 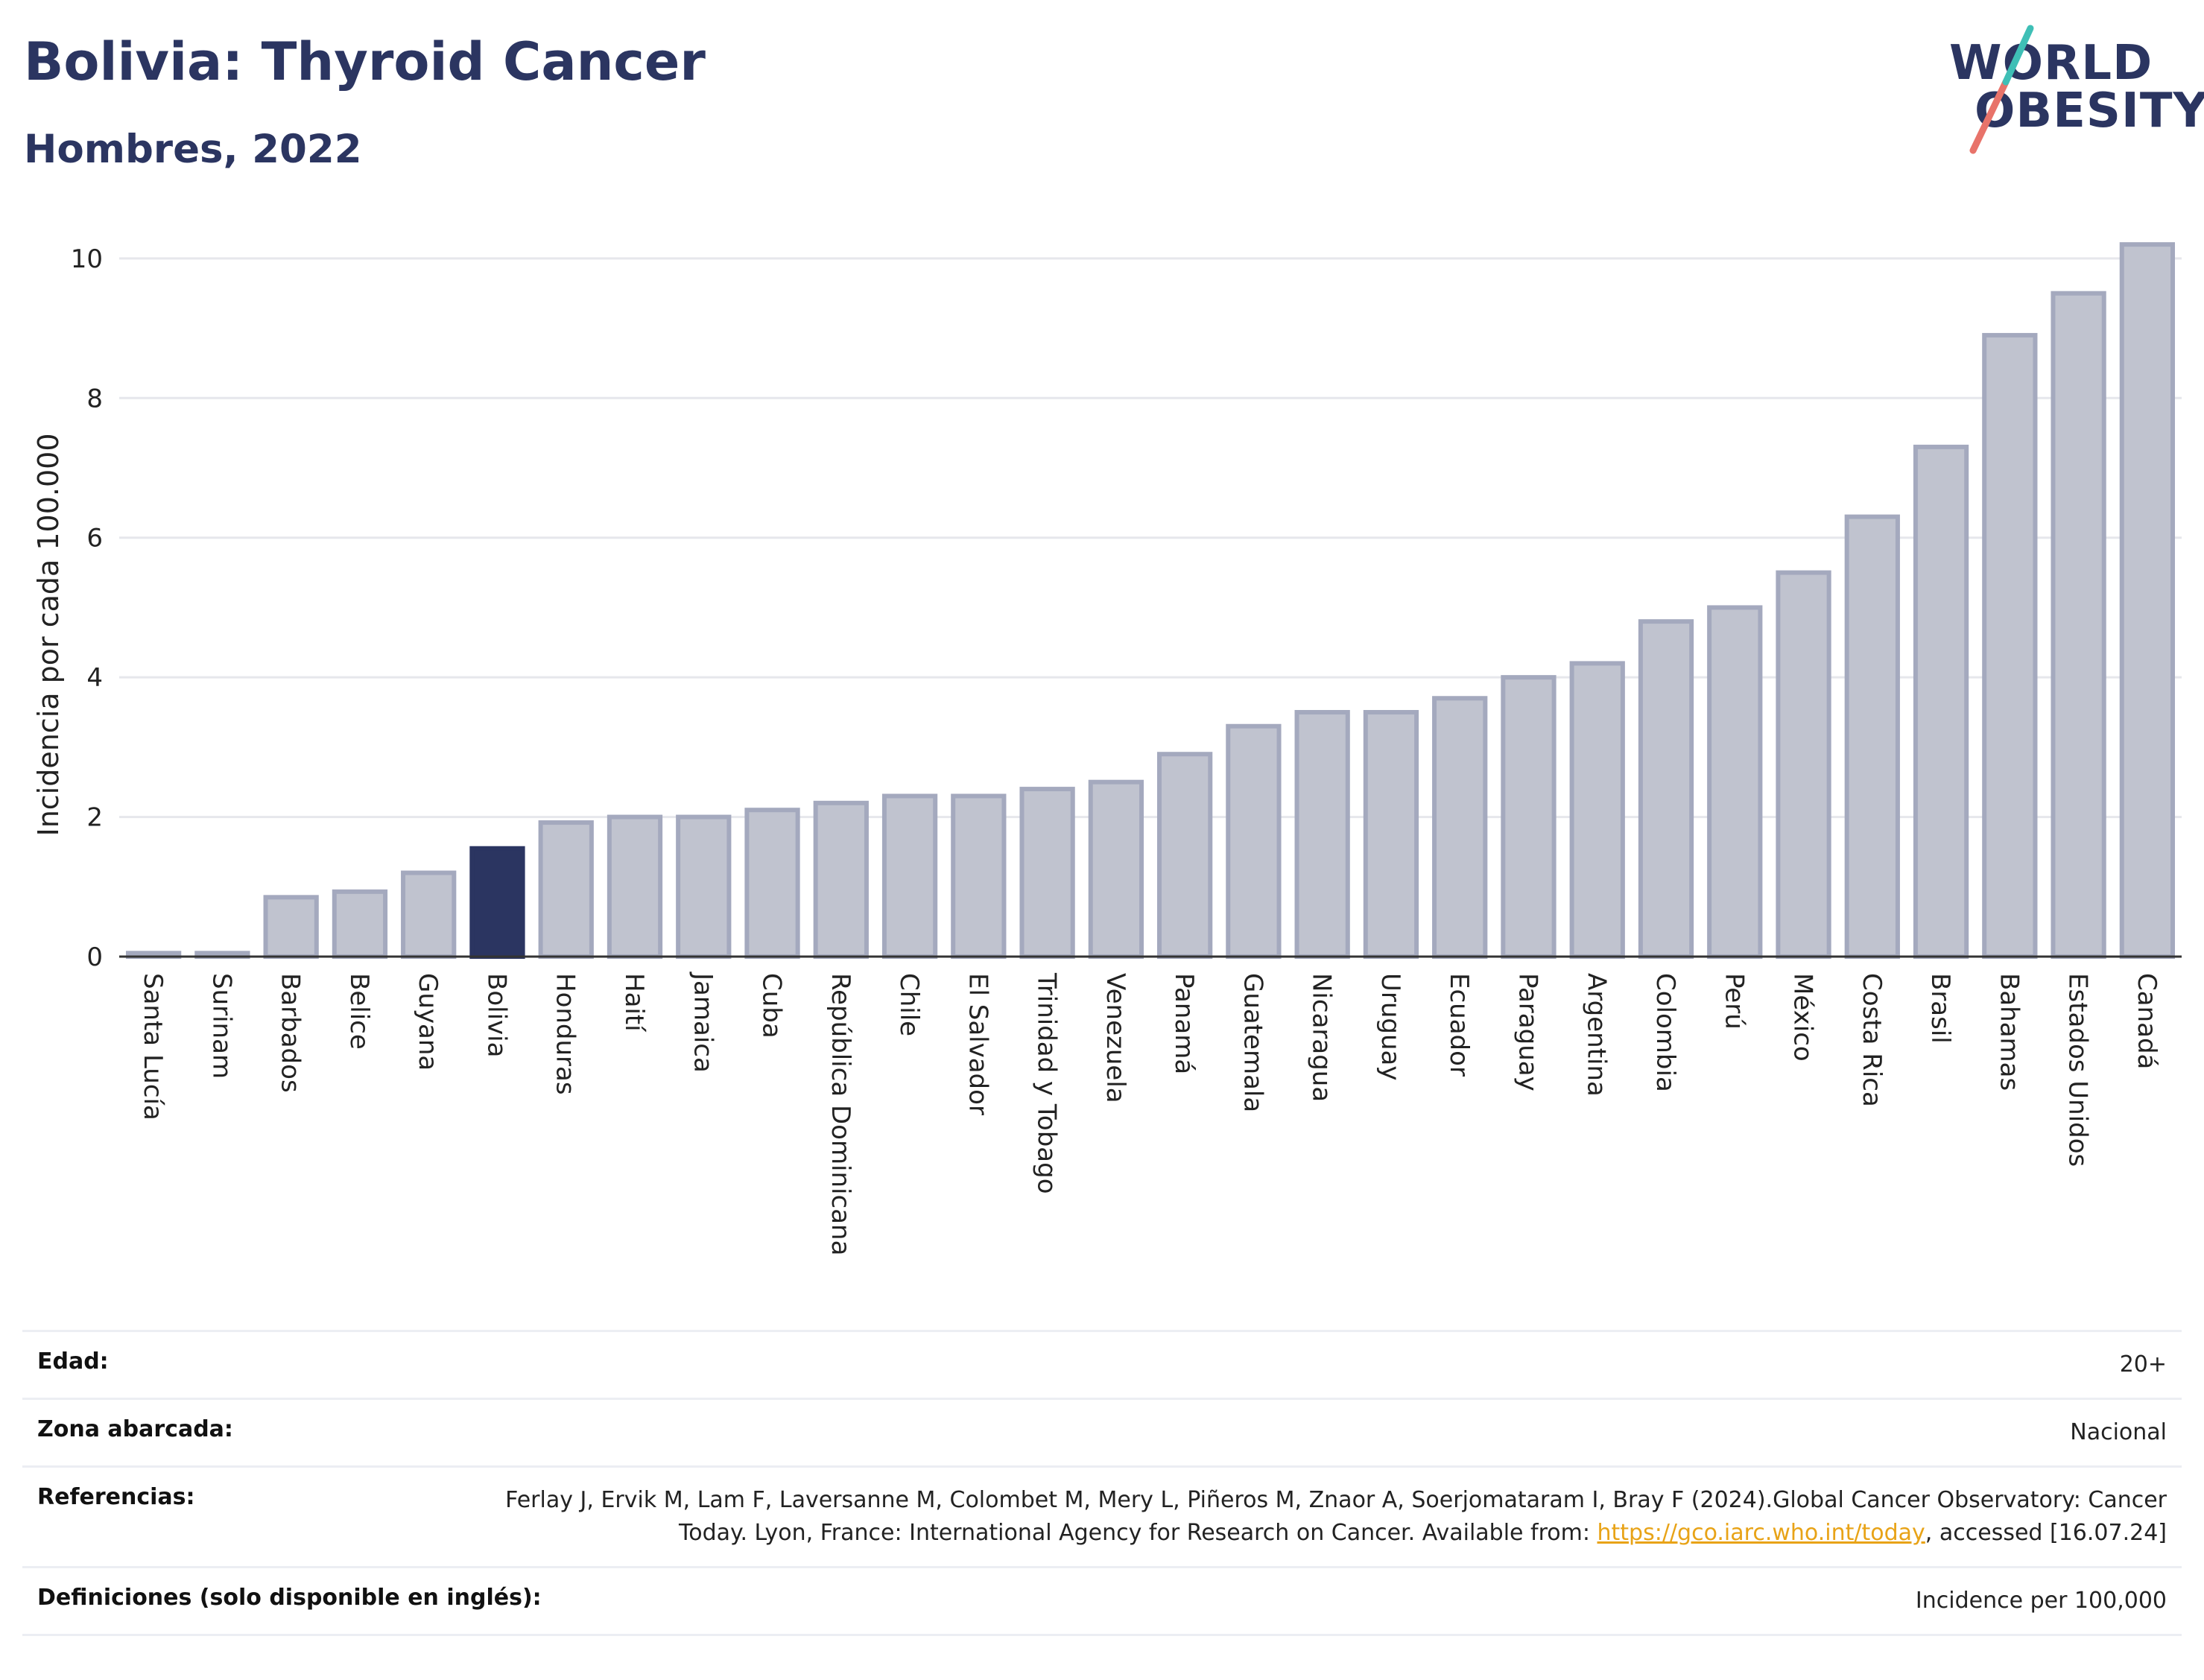 What do you see at coordinates (1761, 1533) in the screenshot?
I see `meta-ref-link: https://gco.iarc.who.int/today` at bounding box center [1761, 1533].